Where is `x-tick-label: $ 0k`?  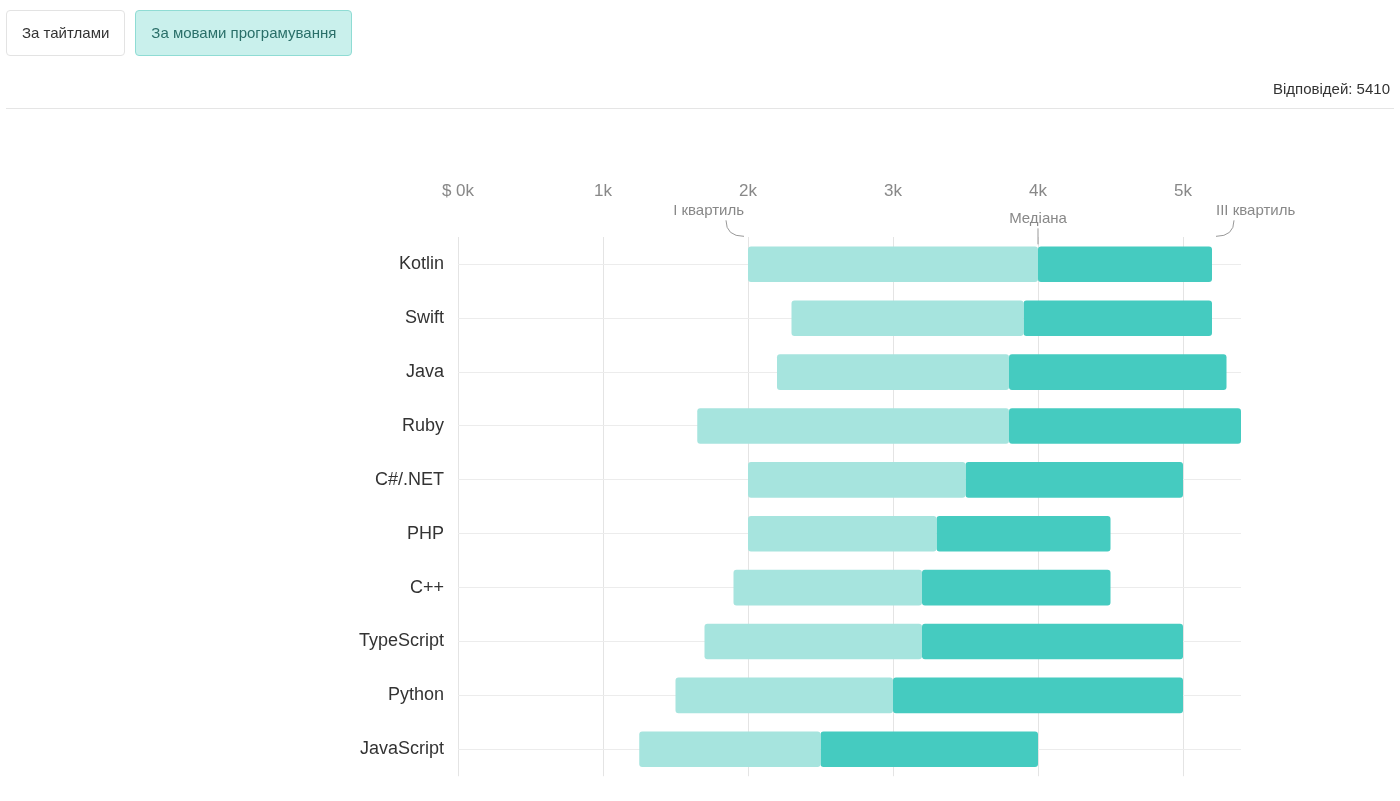
x-tick-label: $ 0k is located at coordinates (458, 190).